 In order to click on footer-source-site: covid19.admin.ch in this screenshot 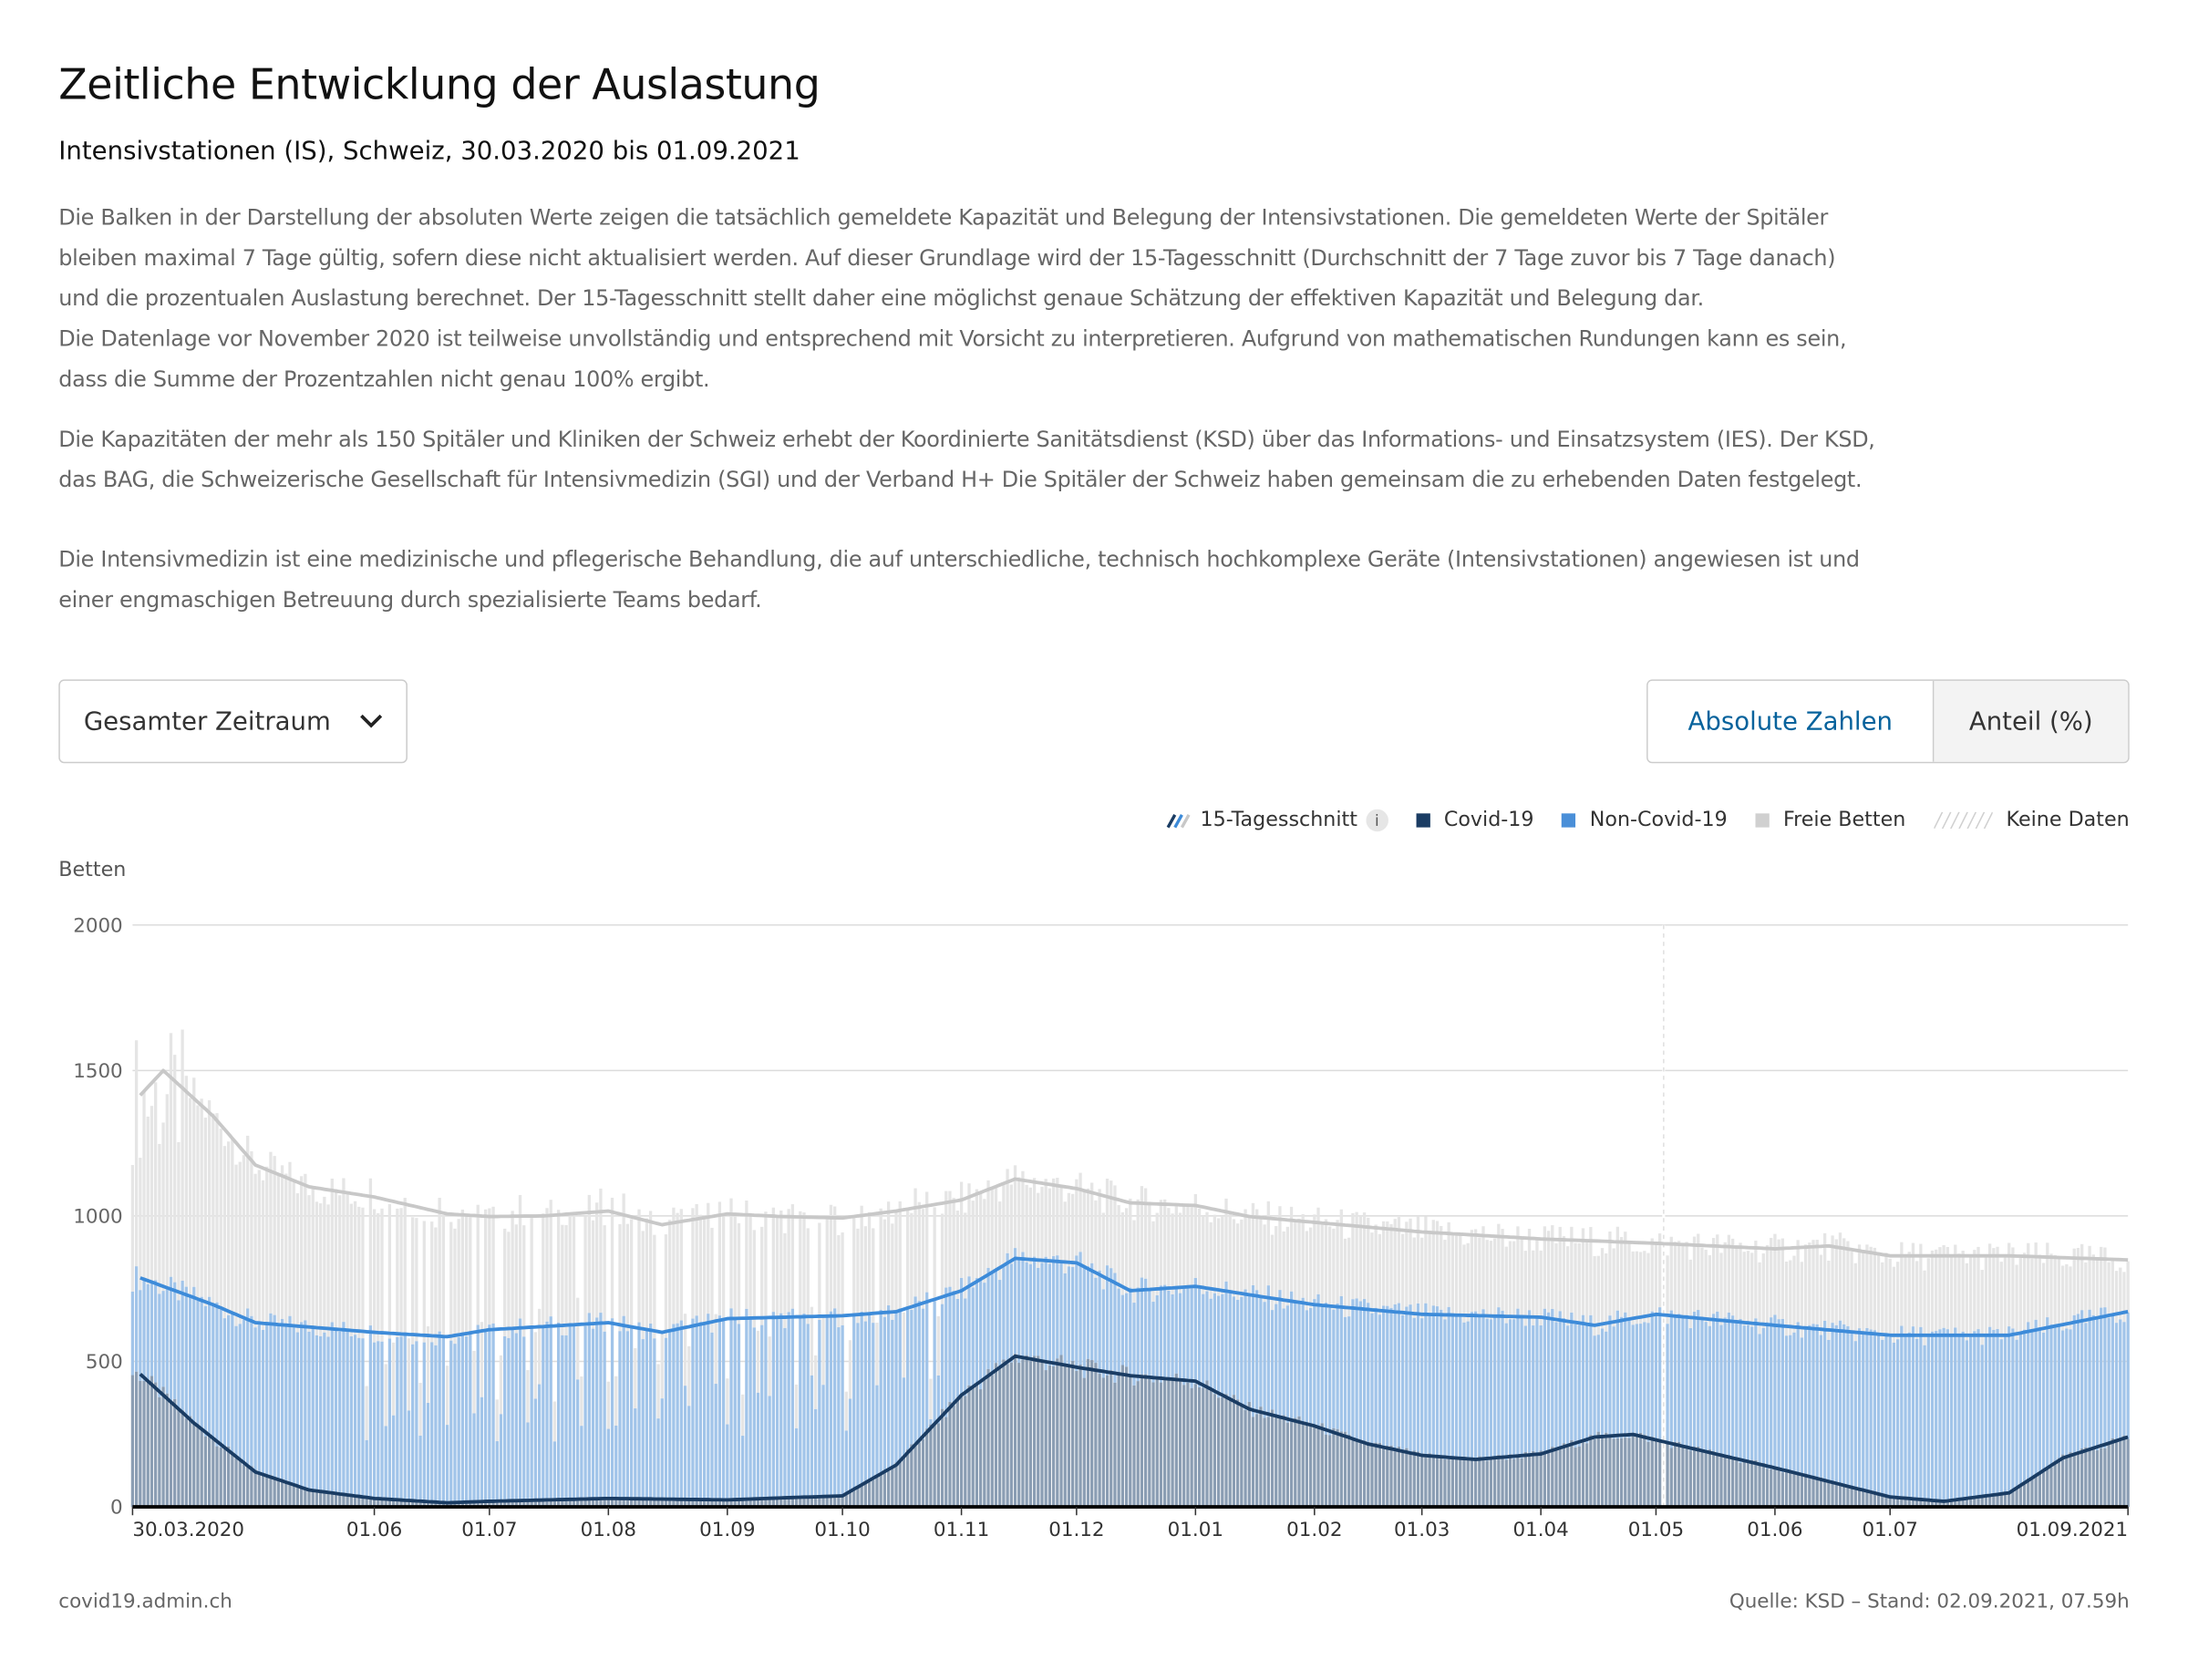, I will do `click(145, 1602)`.